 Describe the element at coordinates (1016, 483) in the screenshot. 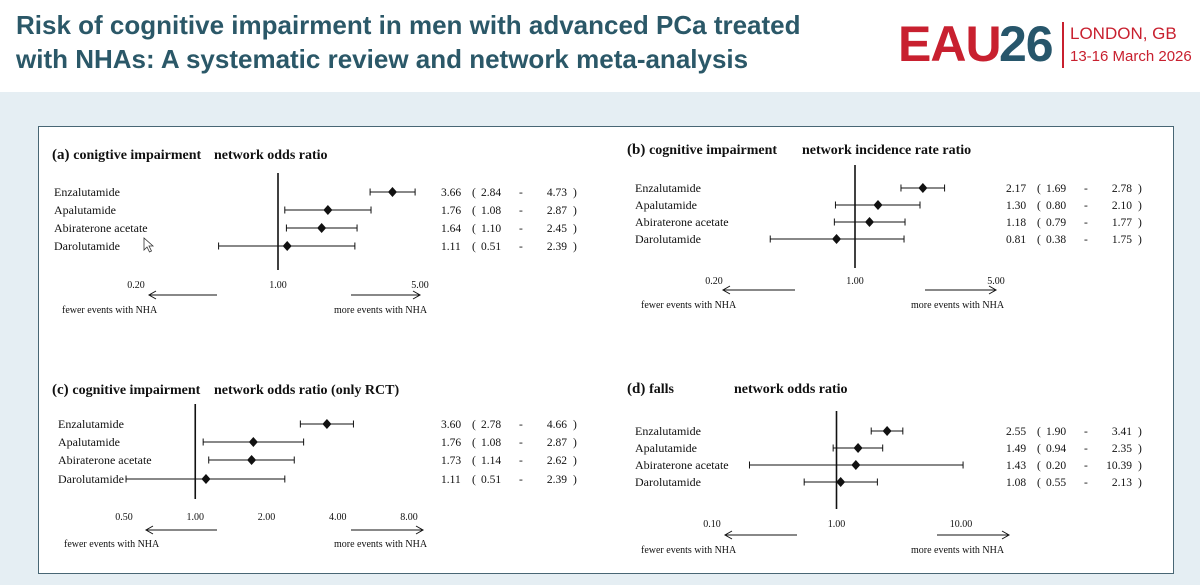

I see `panel-d-darolutamide-estimate: 1.08` at that location.